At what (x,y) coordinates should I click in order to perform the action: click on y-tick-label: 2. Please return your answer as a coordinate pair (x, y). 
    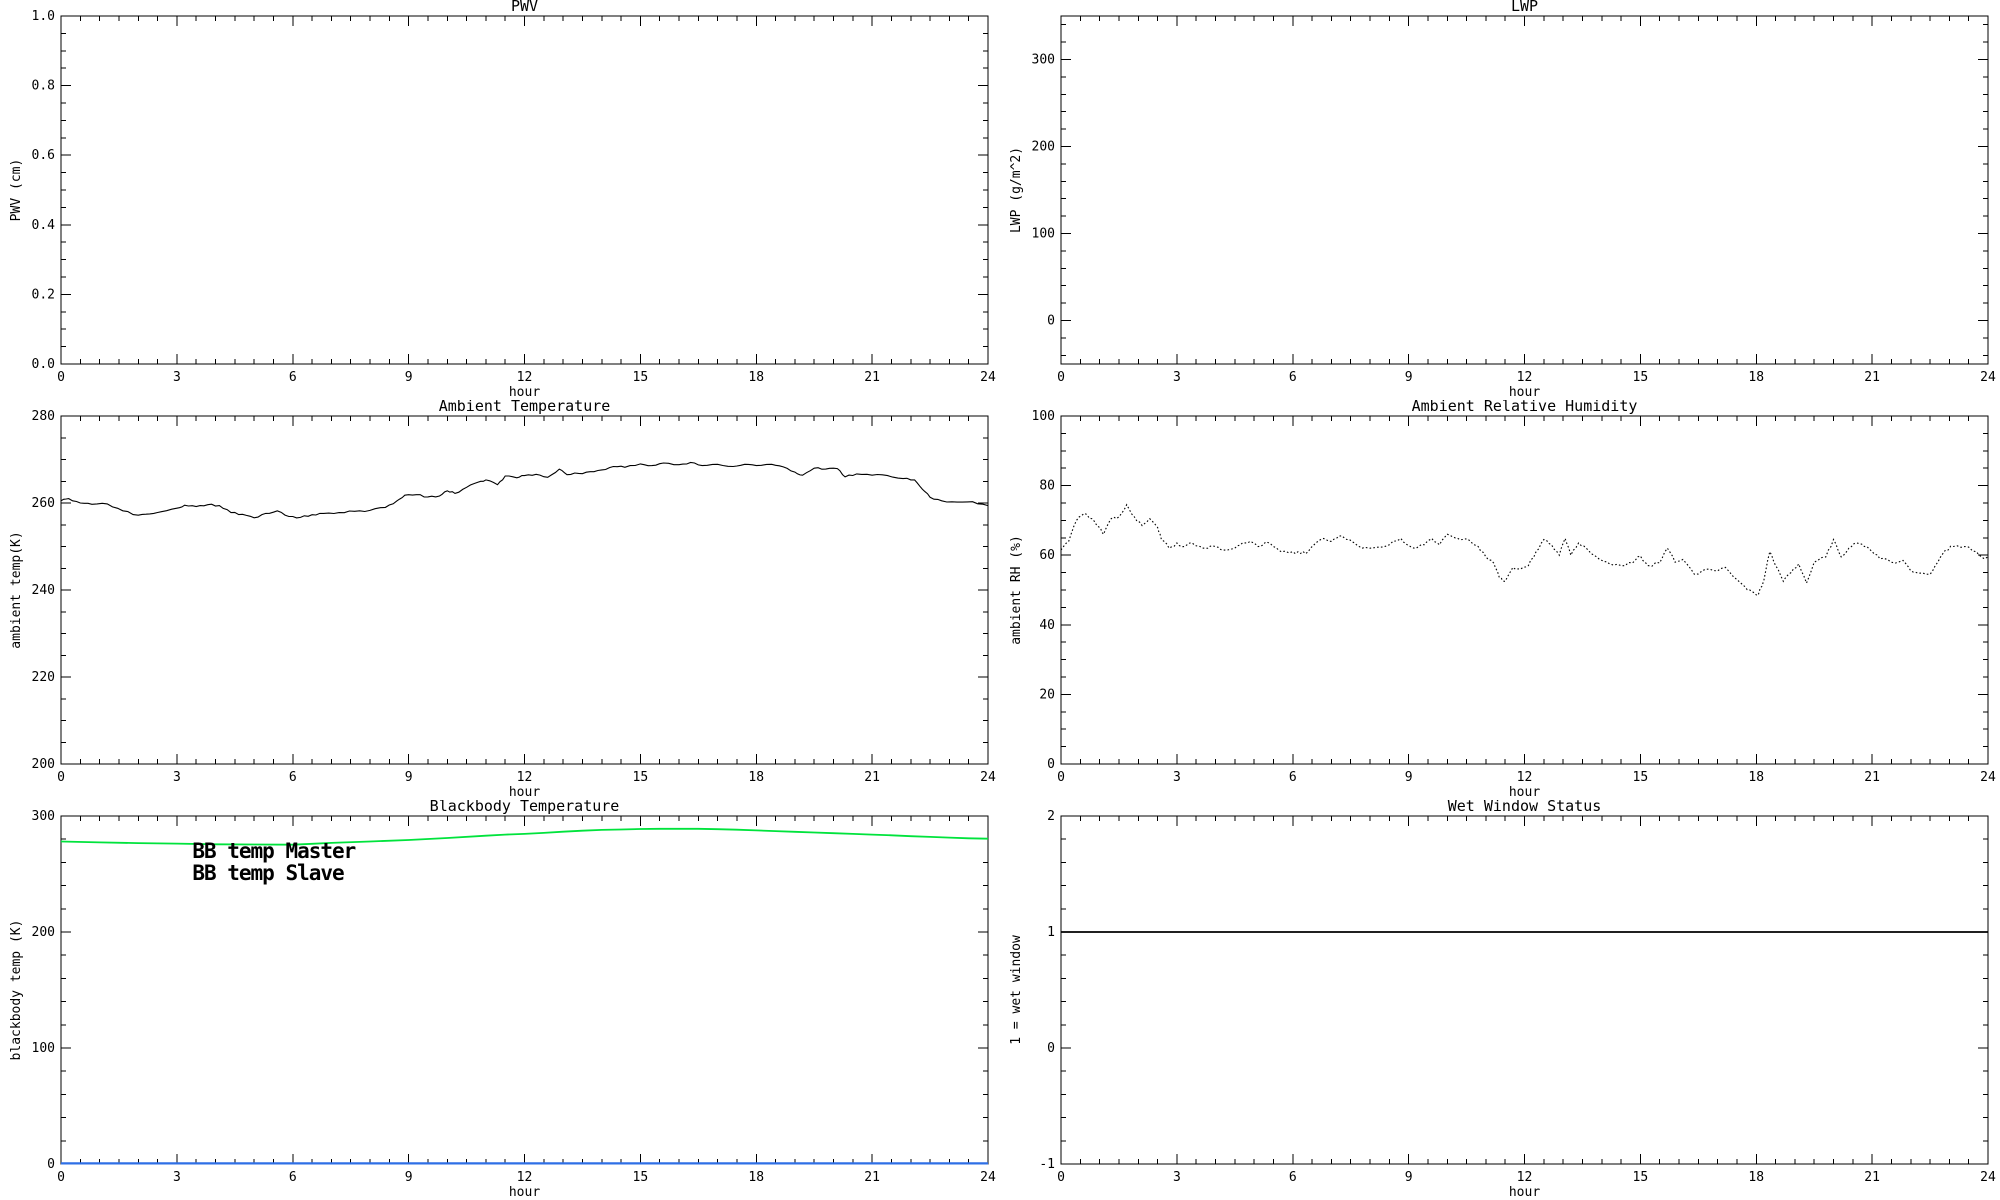
    Looking at the image, I should click on (1051, 816).